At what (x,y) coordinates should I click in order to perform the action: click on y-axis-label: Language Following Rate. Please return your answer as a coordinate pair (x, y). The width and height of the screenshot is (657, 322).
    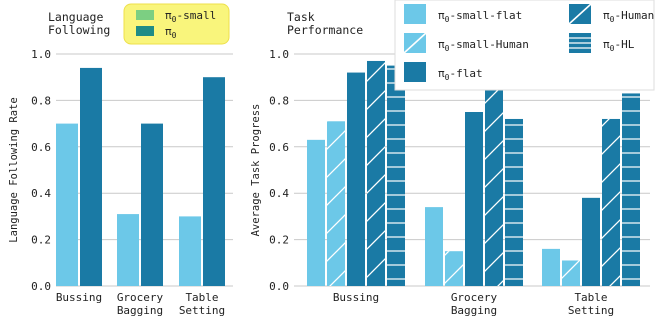
    Looking at the image, I should click on (14, 169).